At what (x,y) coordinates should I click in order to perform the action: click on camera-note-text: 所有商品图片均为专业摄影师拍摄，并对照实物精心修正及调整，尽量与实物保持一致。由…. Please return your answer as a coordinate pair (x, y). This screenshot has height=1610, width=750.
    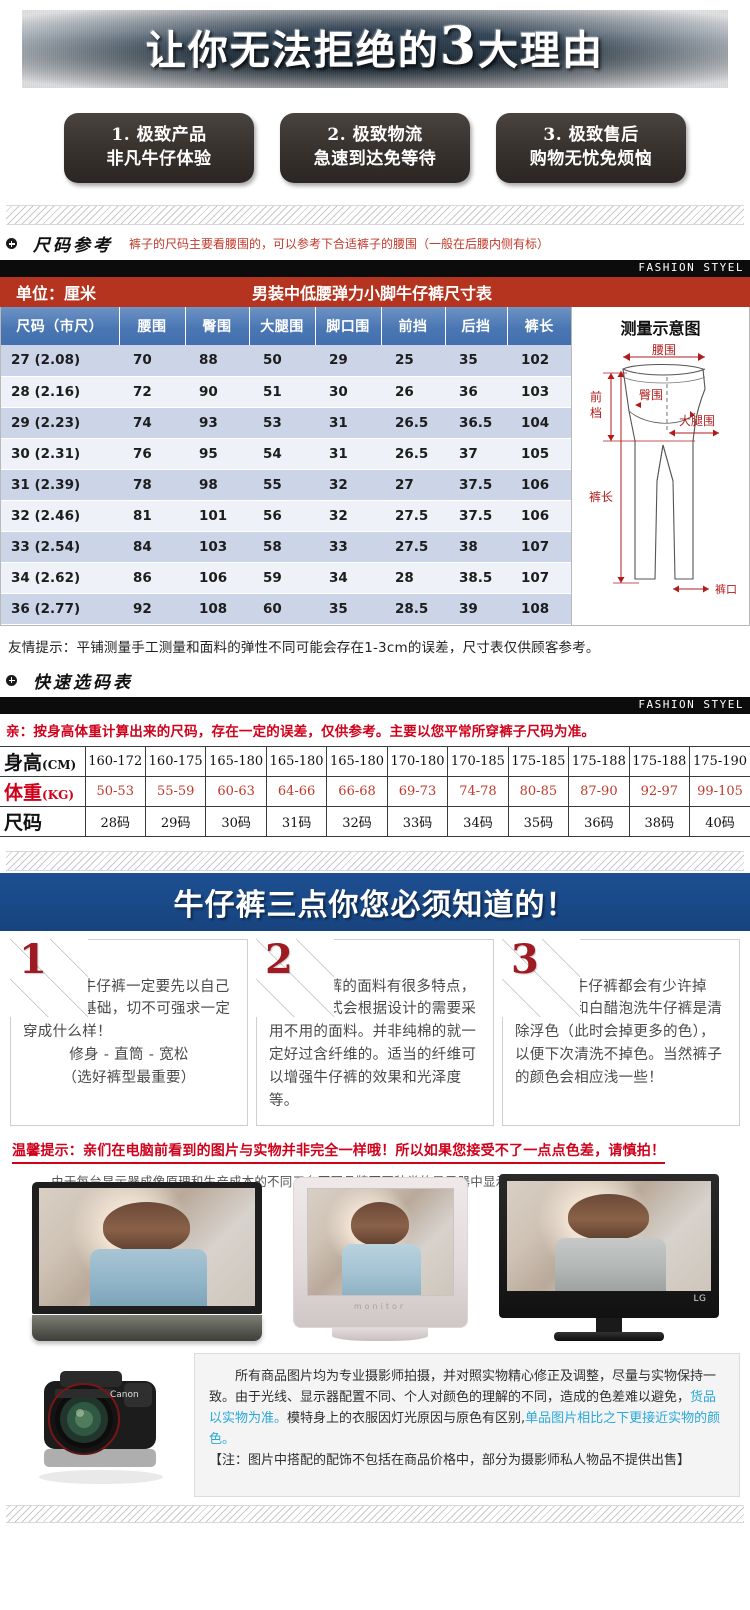
    Looking at the image, I should click on (467, 1424).